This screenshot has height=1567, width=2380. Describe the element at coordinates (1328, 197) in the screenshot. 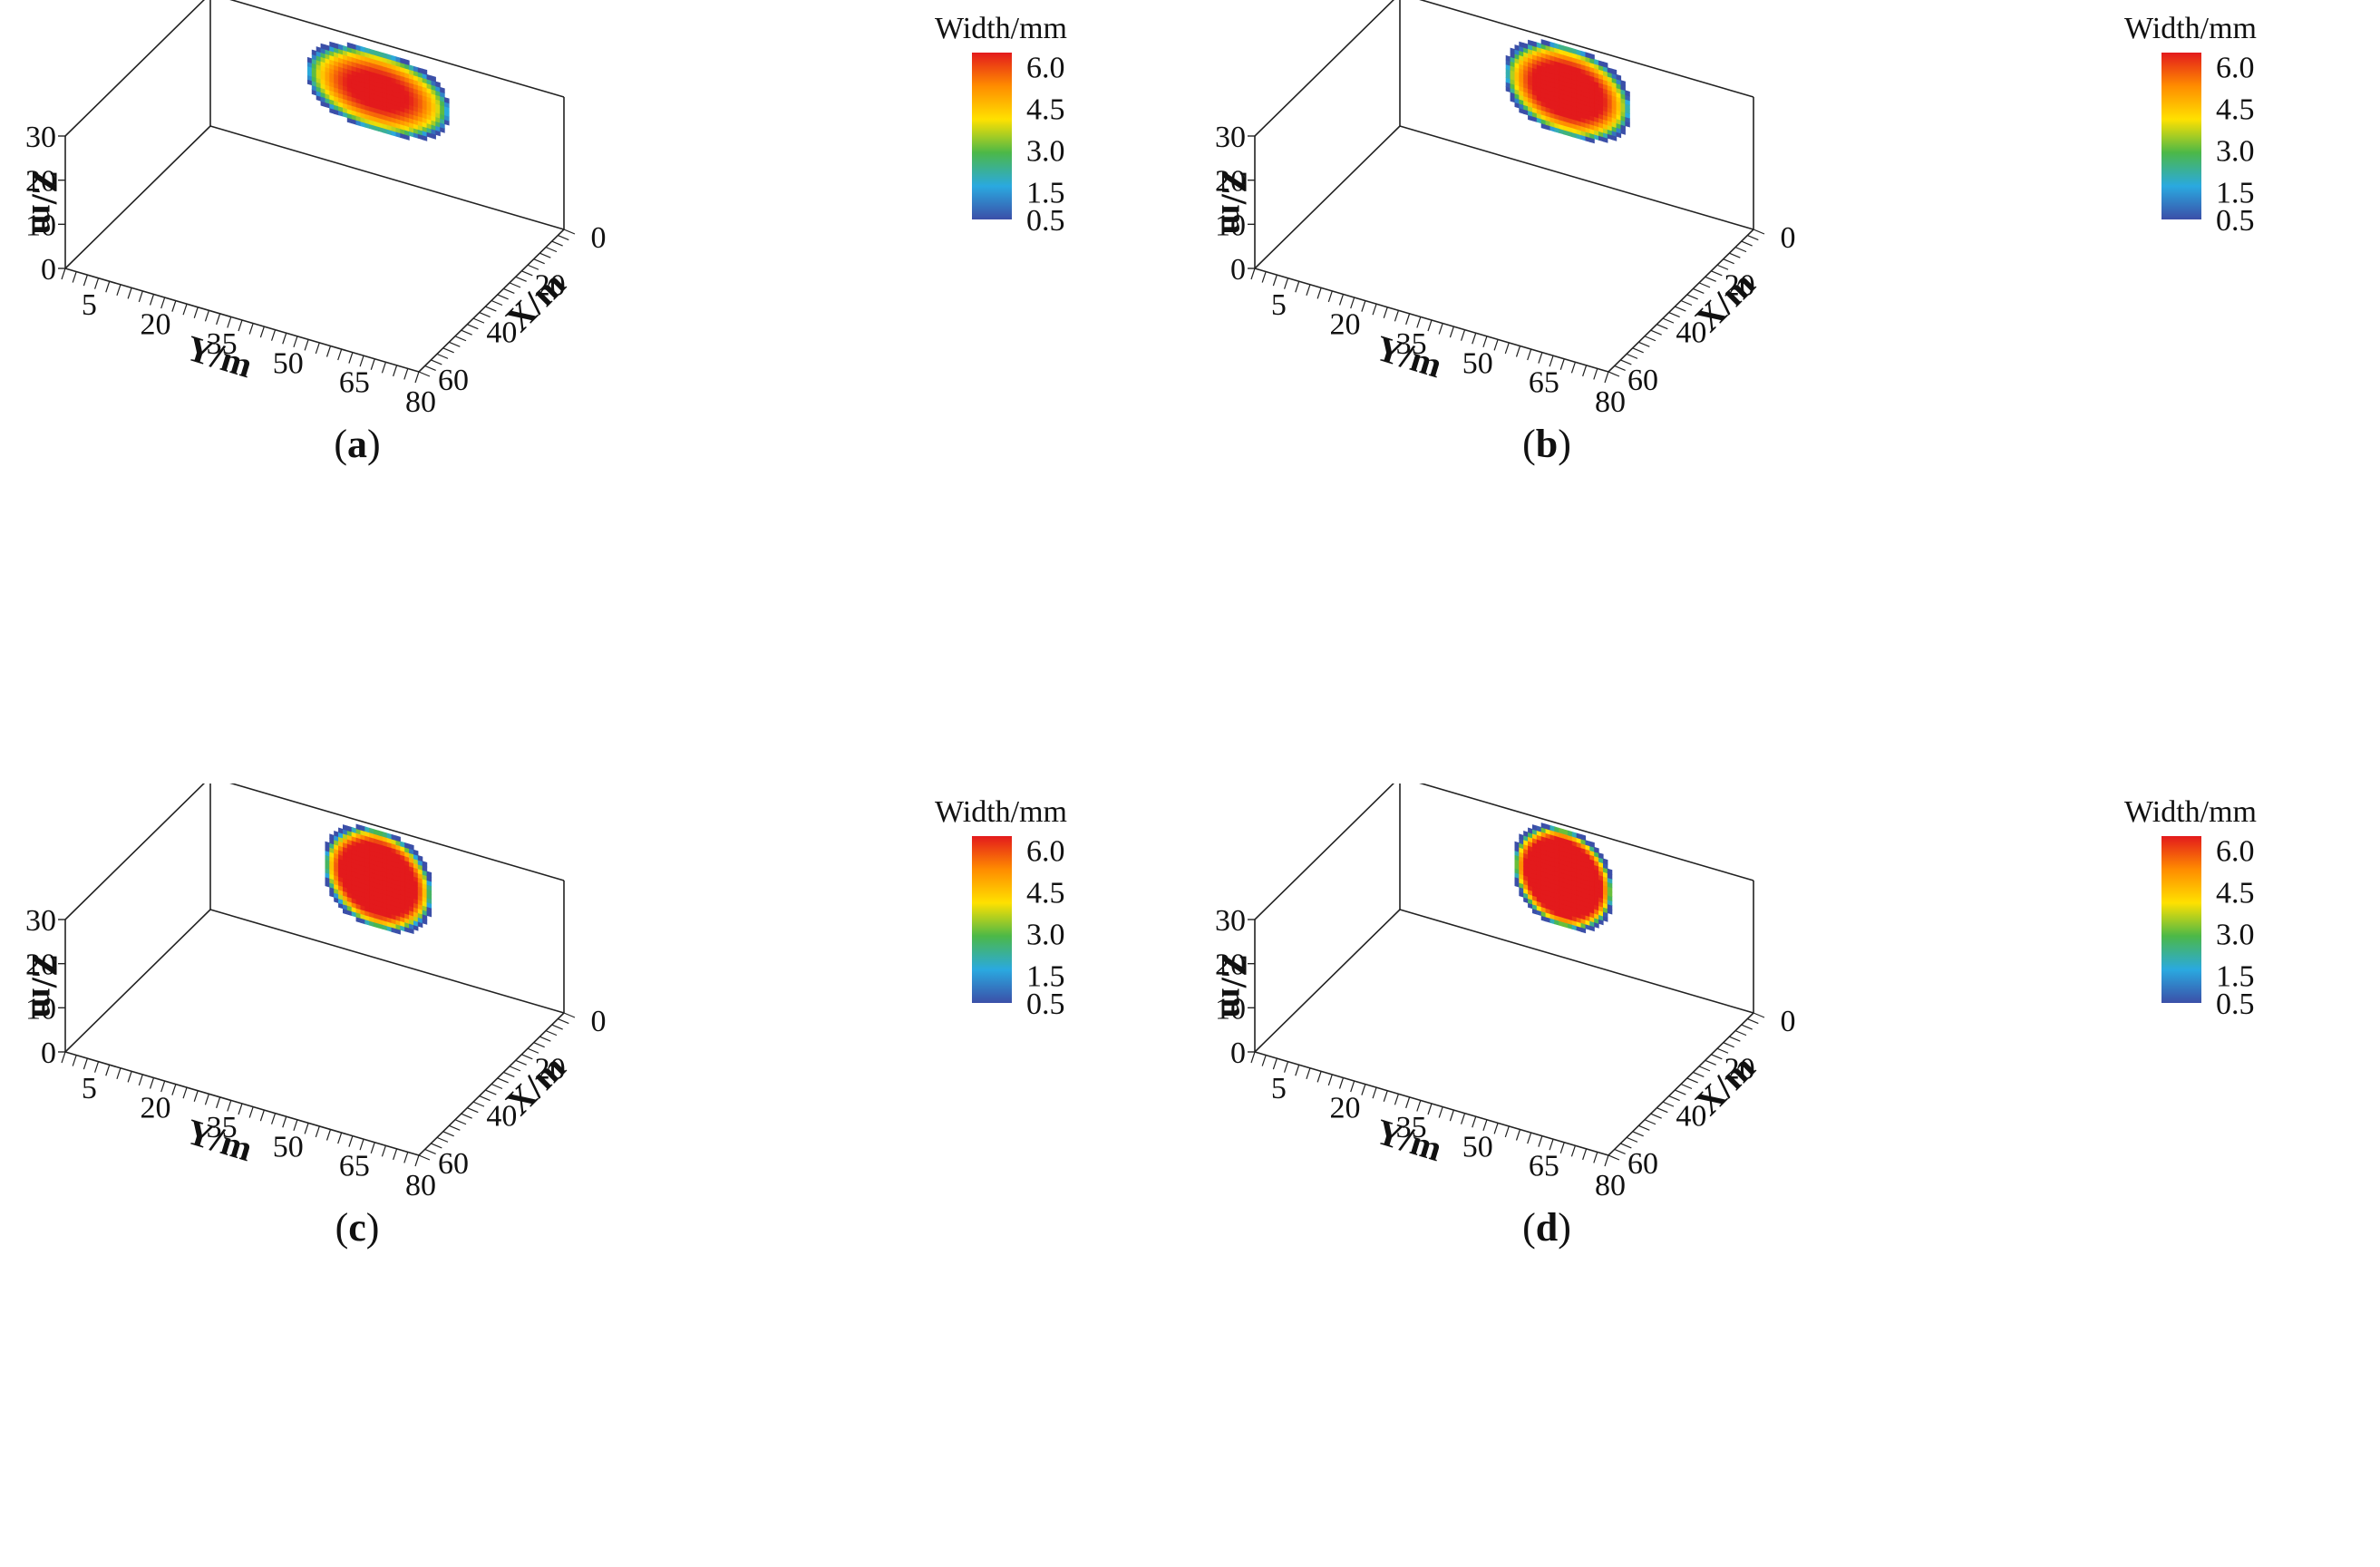

I see `left-floor-edge` at that location.